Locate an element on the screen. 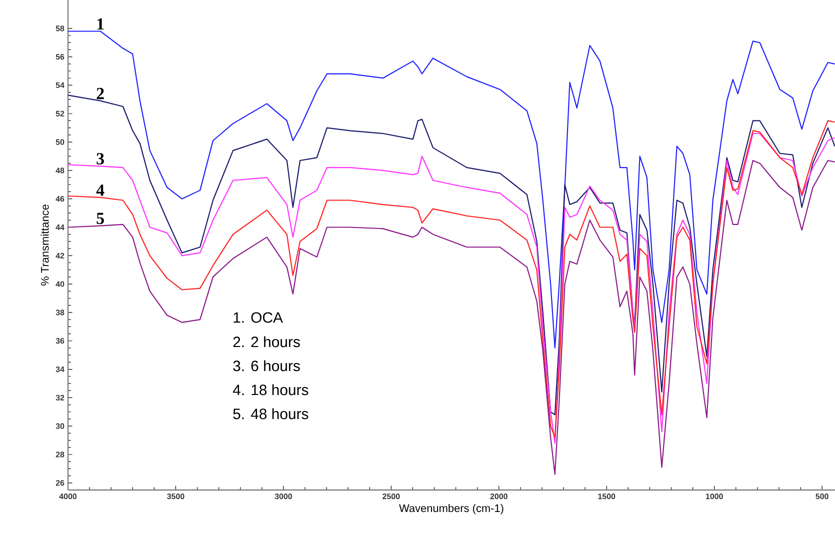  annotation: 3. 6 hours is located at coordinates (266, 366).